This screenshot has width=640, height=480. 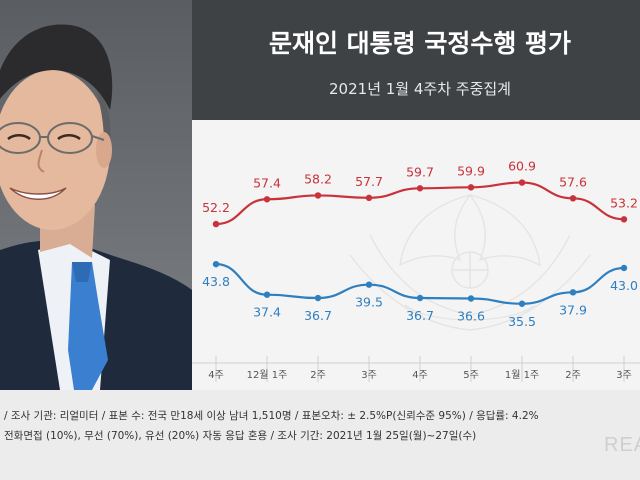 What do you see at coordinates (369, 181) in the screenshot?
I see `data-label: 57.7` at bounding box center [369, 181].